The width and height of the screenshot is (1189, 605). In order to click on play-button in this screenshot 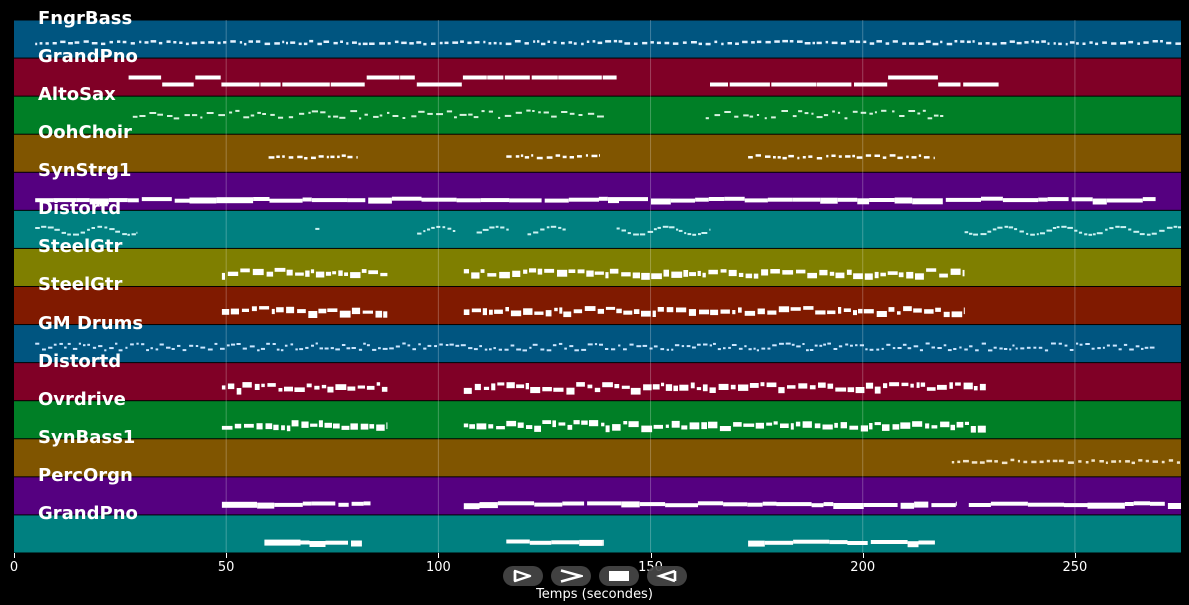, I will do `click(571, 576)`.